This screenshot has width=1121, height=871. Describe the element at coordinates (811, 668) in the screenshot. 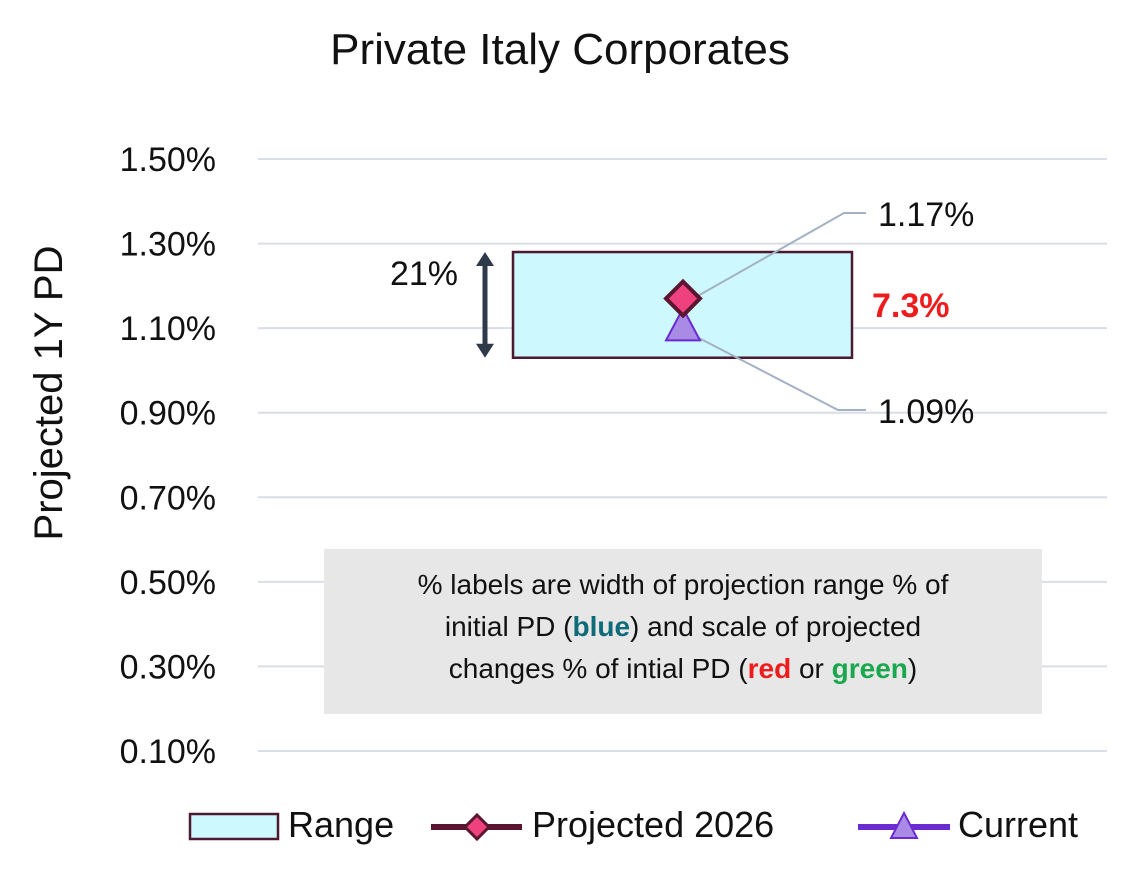

I see `note-text-or: or` at that location.